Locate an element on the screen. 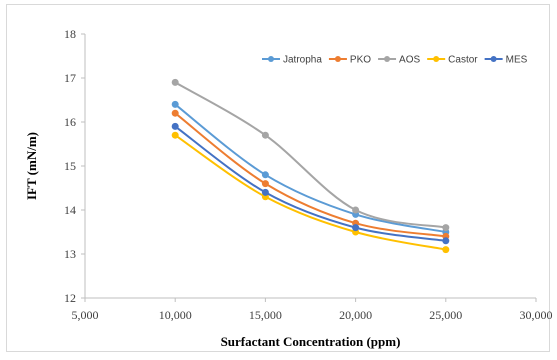 The image size is (557, 360). legend-label-mes: MES is located at coordinates (517, 60).